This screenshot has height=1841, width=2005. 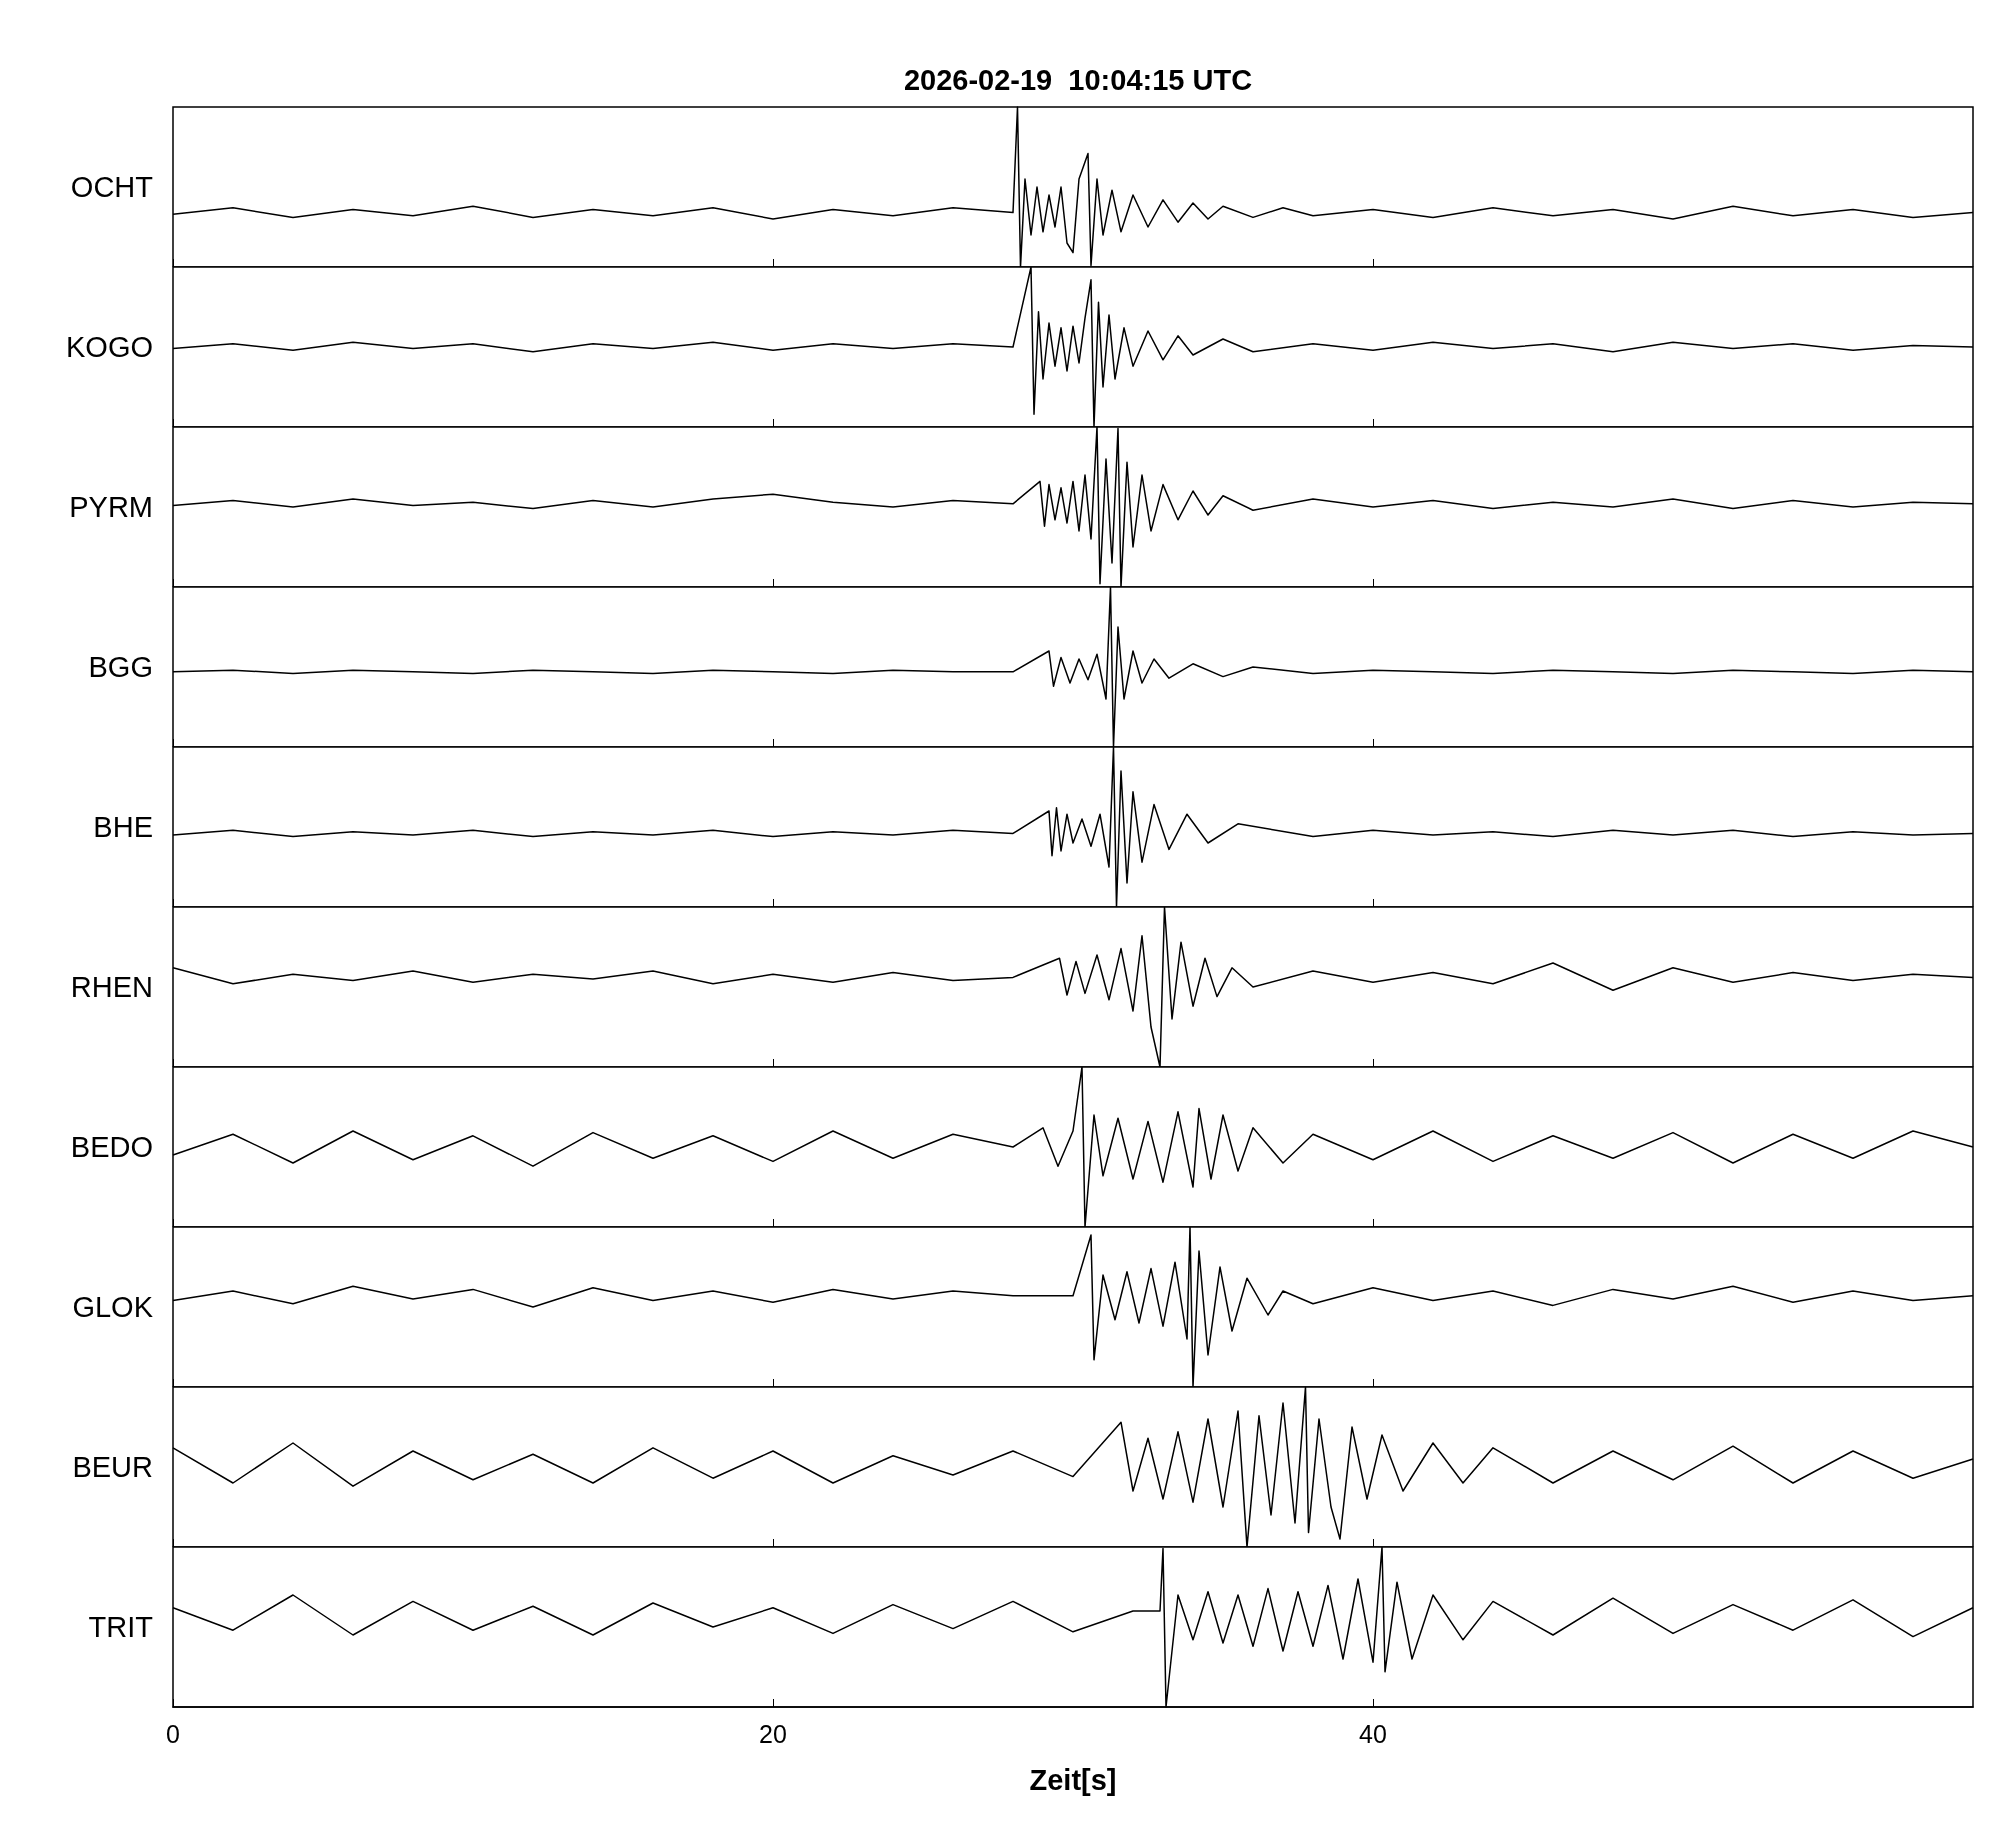 What do you see at coordinates (111, 507) in the screenshot?
I see `y-axis-title: PYRM` at bounding box center [111, 507].